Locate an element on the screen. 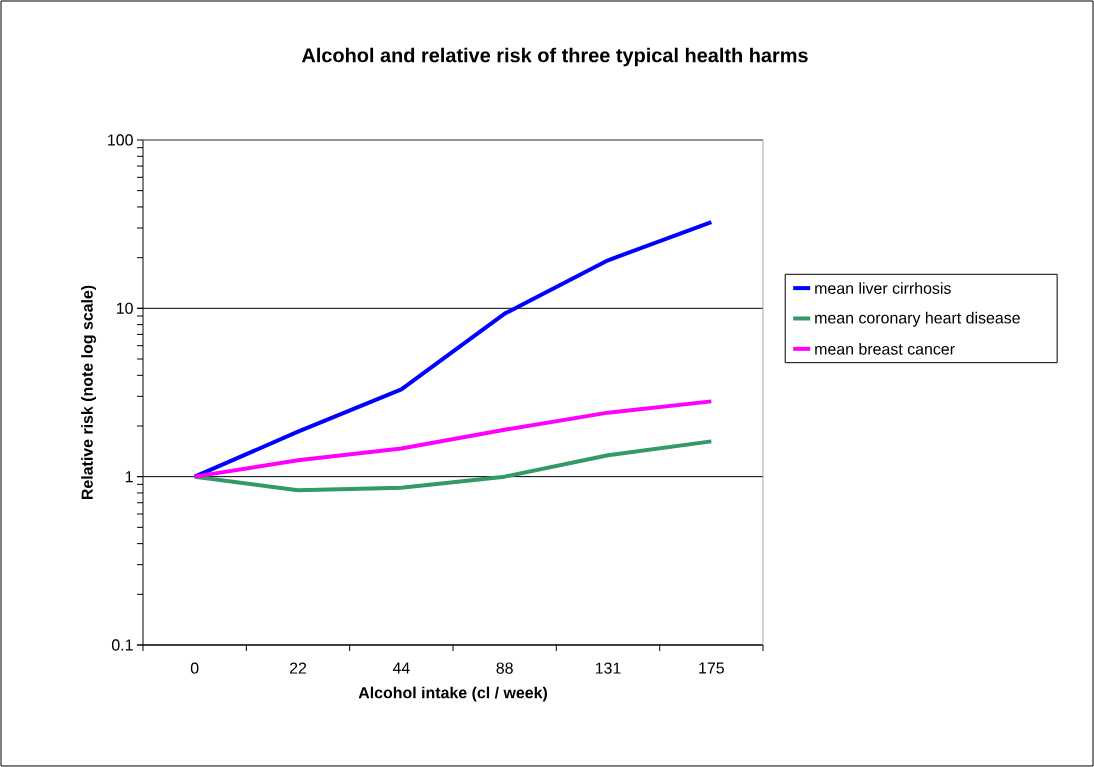  legend-label: mean breast cancer is located at coordinates (885, 349).